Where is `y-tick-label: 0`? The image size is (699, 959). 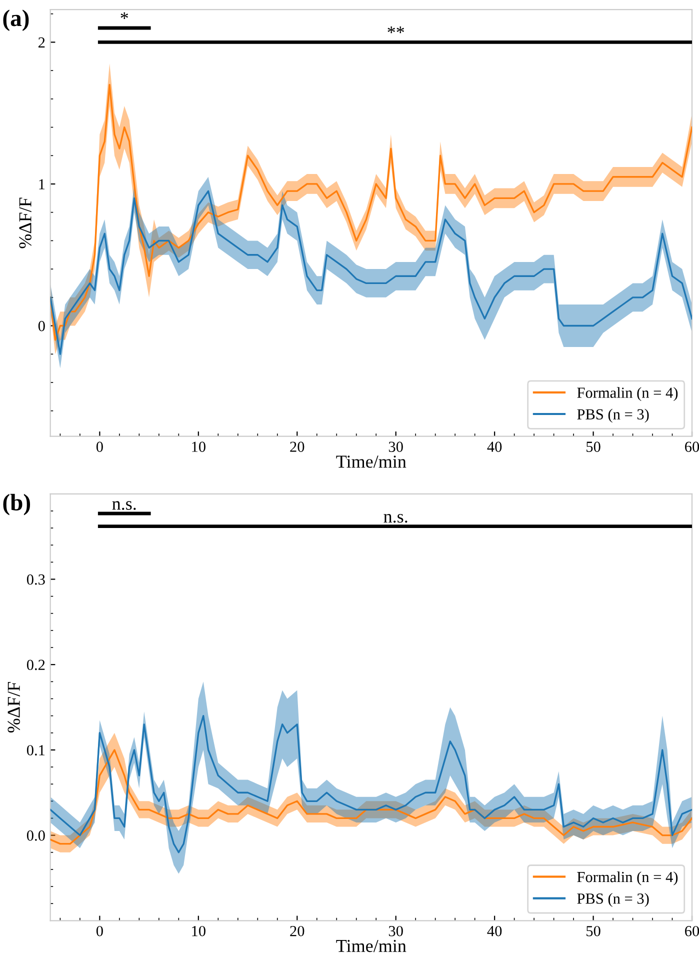
y-tick-label: 0 is located at coordinates (41, 326).